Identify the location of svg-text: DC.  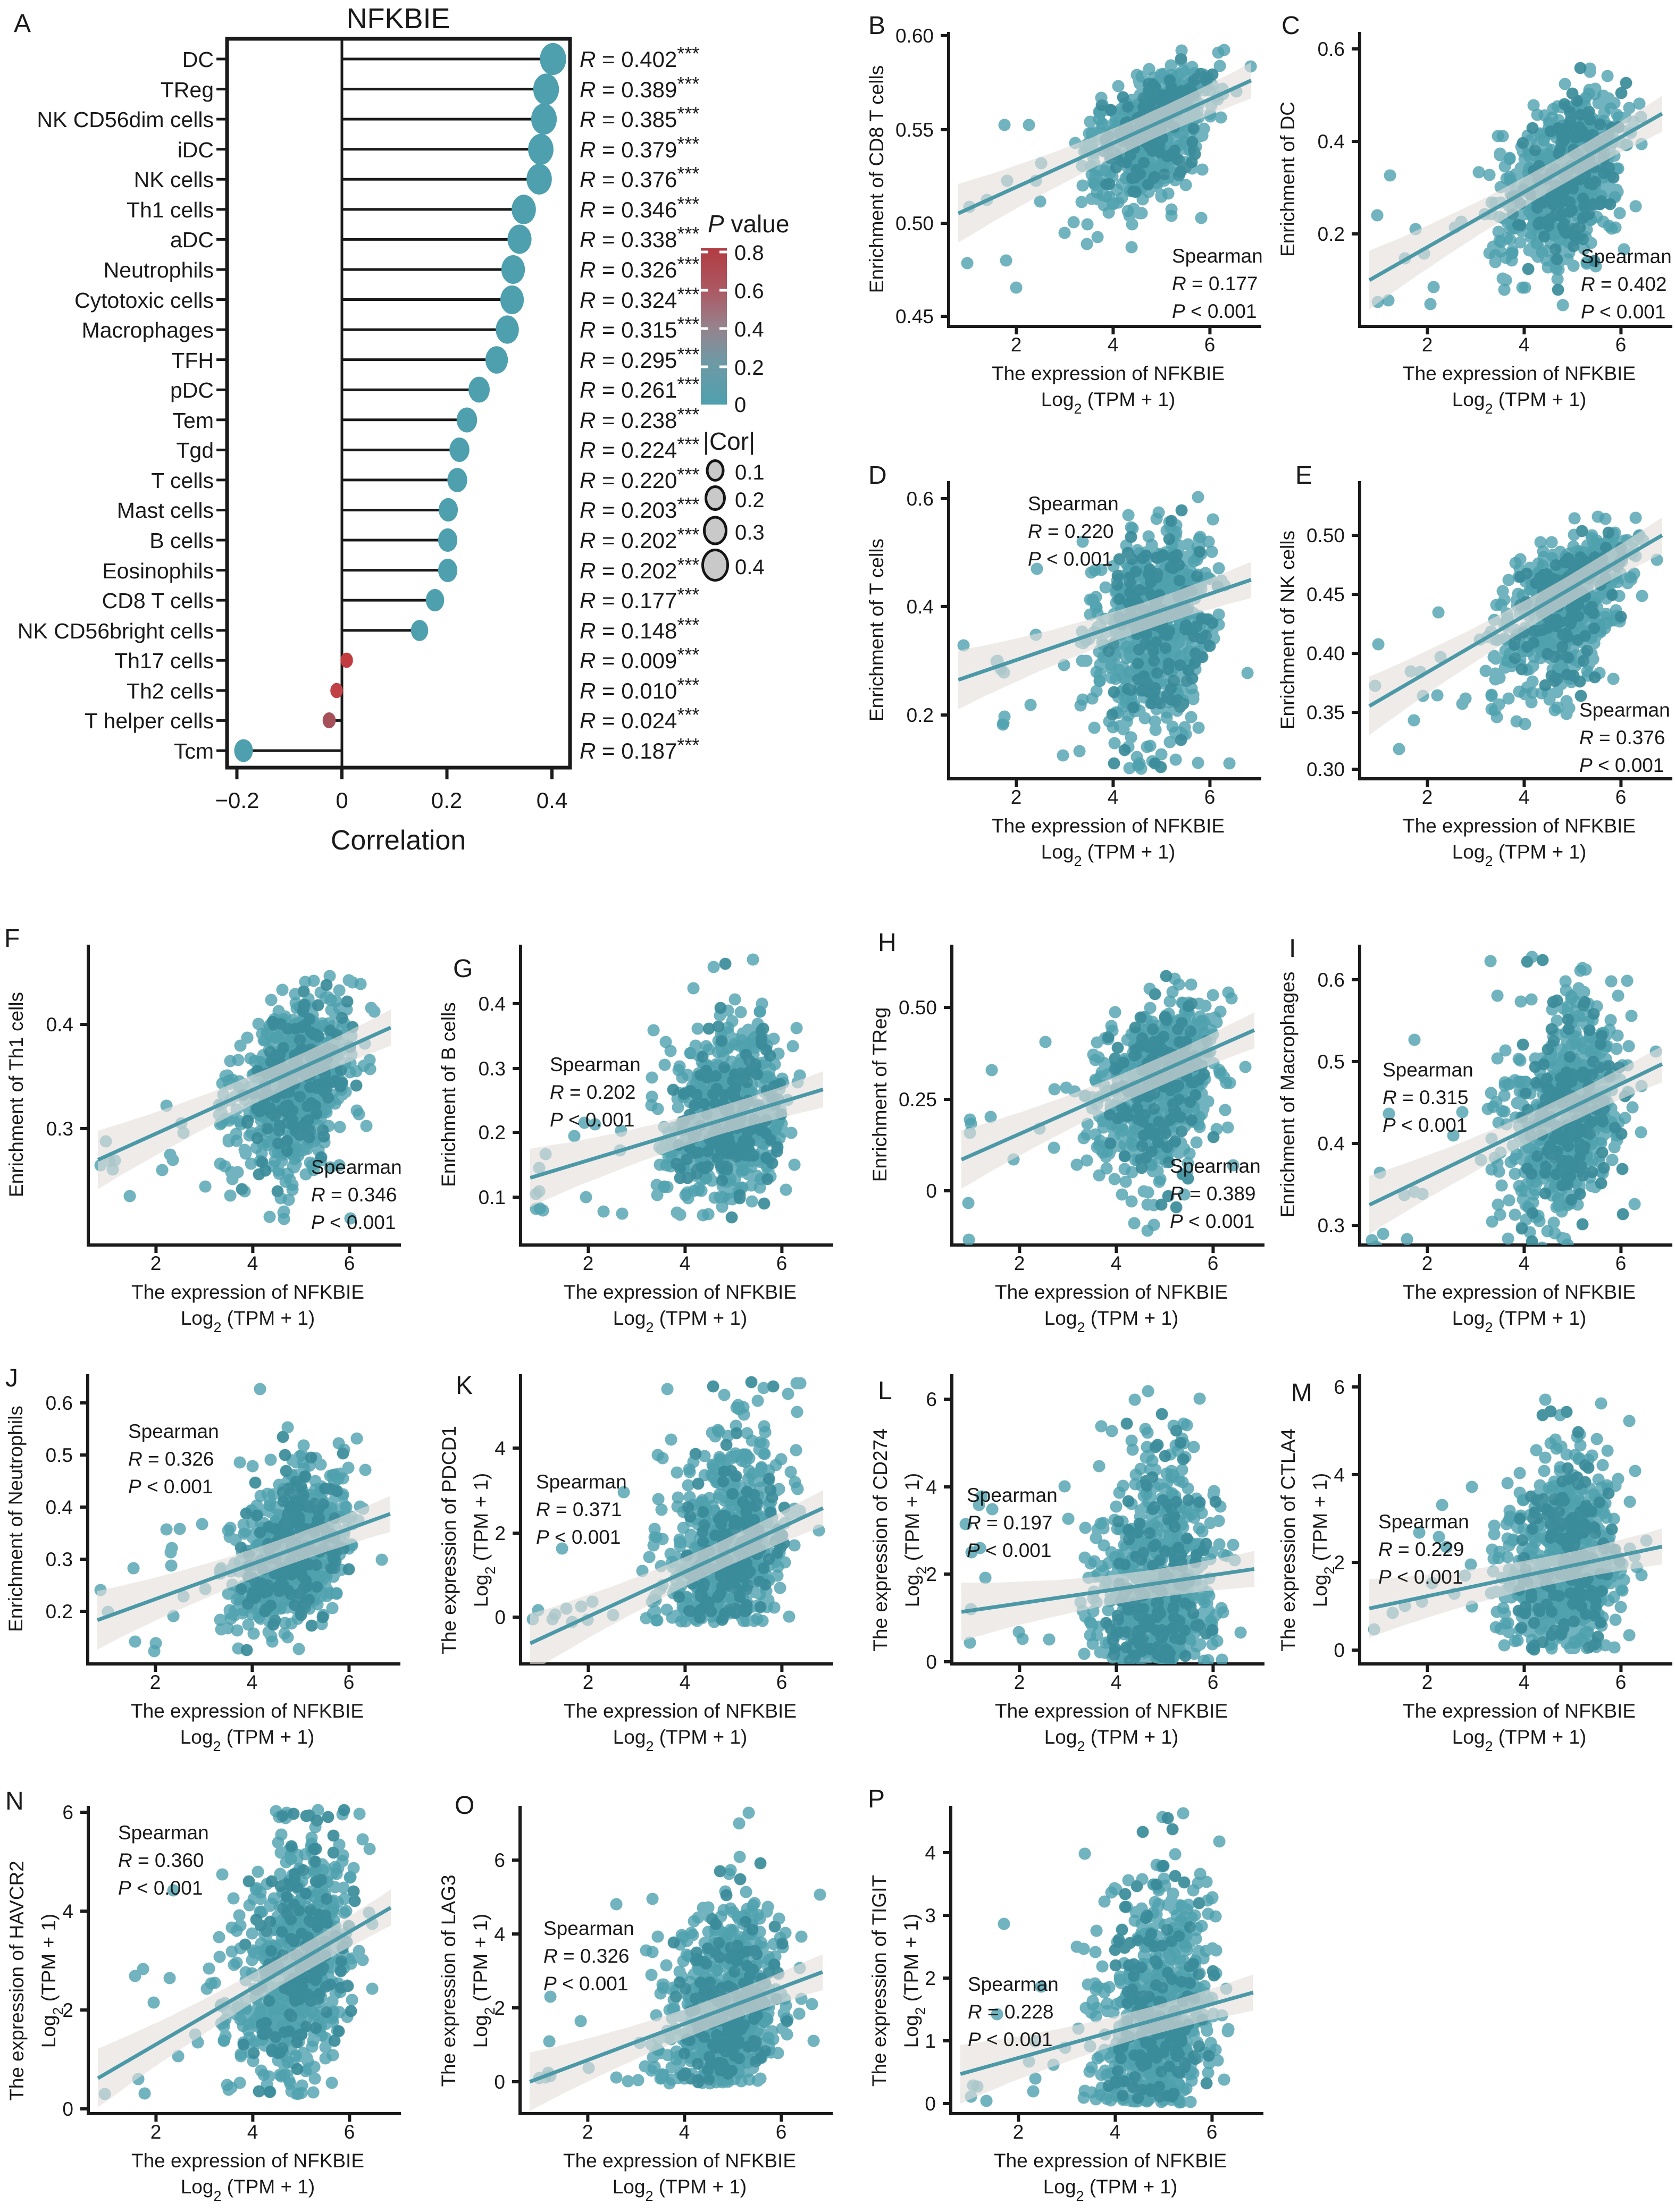
(198, 59).